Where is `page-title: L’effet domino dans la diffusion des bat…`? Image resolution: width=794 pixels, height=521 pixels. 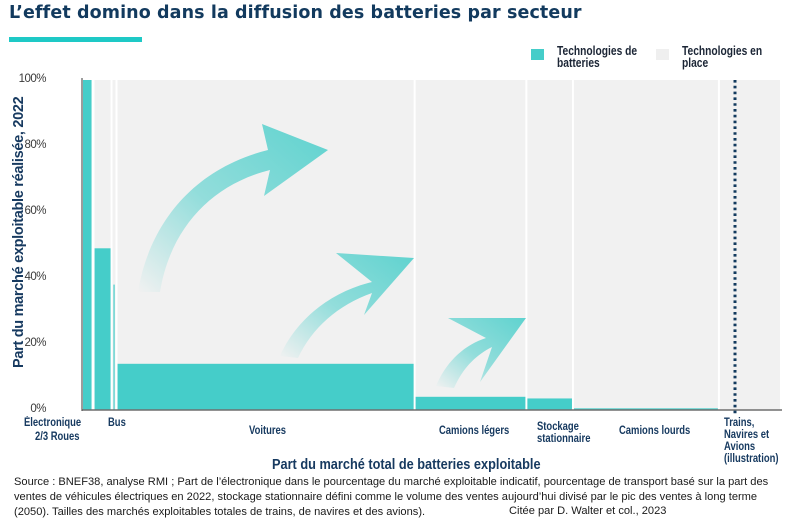 page-title: L’effet domino dans la diffusion des bat… is located at coordinates (295, 13).